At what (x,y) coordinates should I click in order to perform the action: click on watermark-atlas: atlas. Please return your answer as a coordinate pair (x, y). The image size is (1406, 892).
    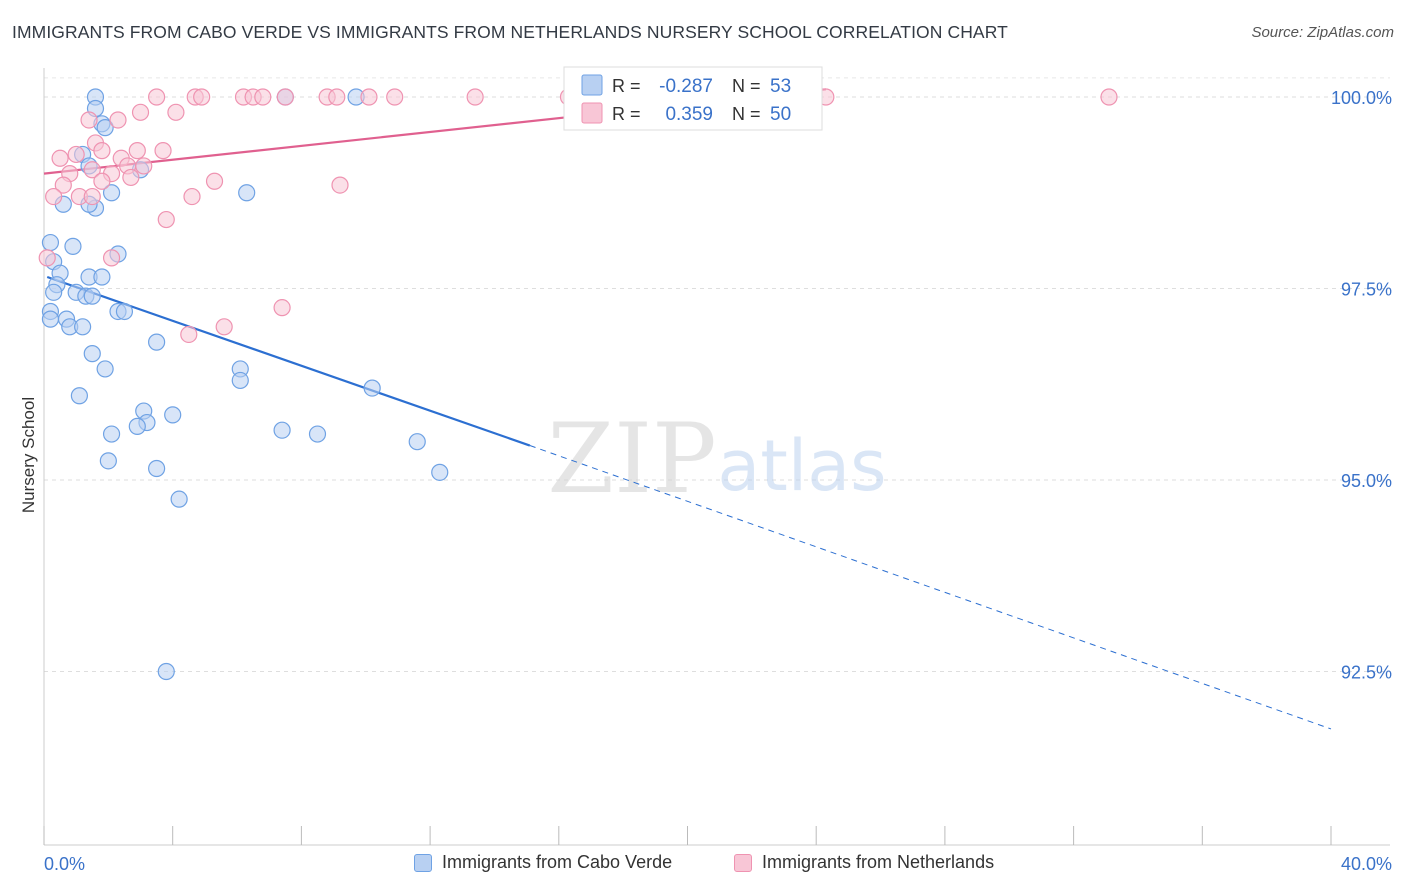
    Looking at the image, I should click on (801, 466).